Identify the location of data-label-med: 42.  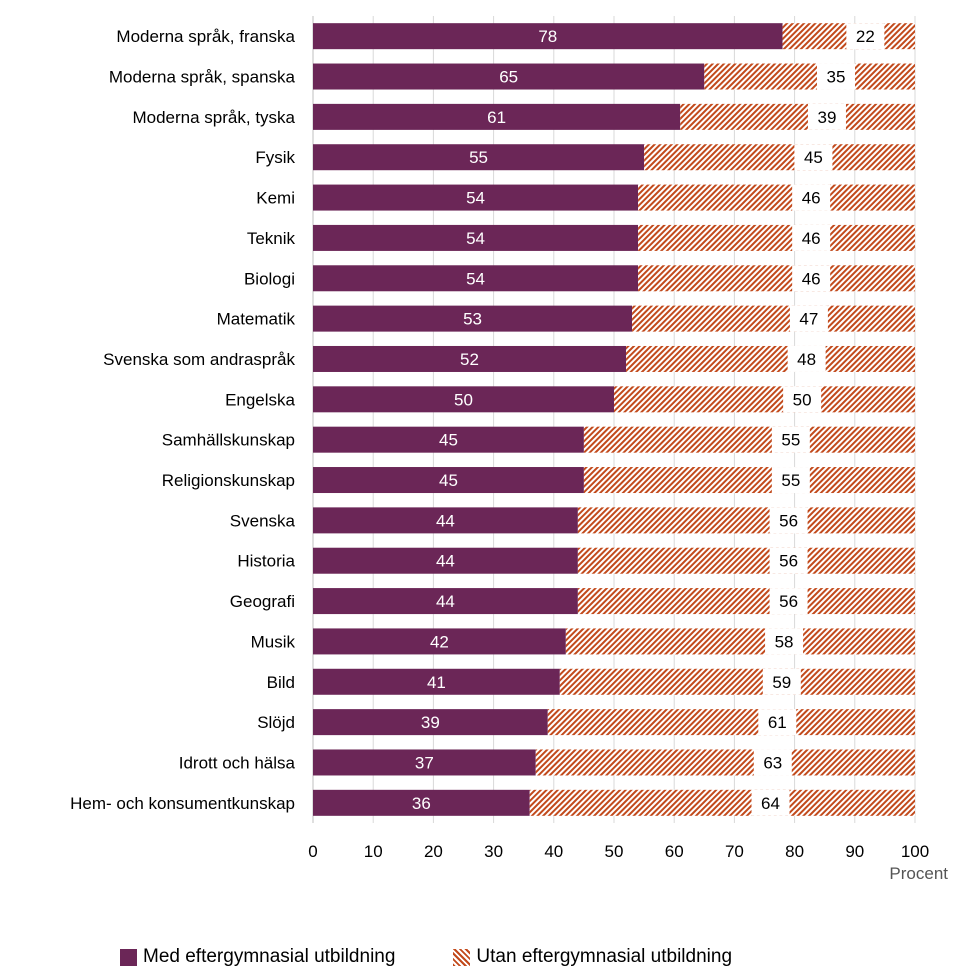
(439, 641).